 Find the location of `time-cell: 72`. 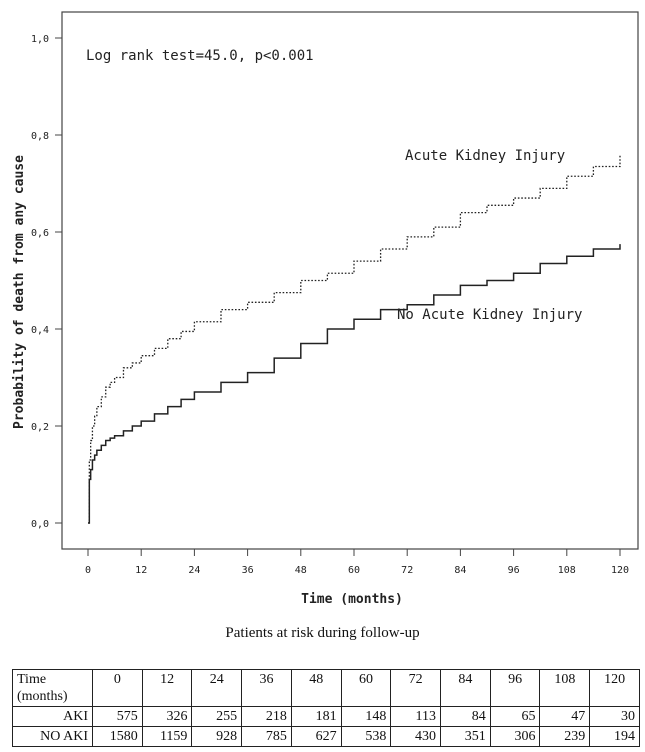

time-cell: 72 is located at coordinates (416, 688).